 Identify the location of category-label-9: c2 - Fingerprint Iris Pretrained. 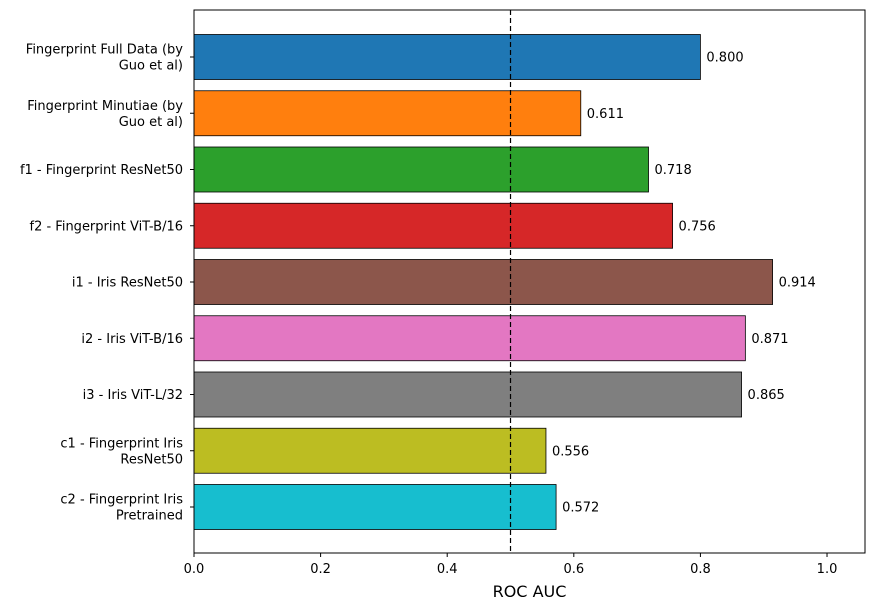
(121, 508).